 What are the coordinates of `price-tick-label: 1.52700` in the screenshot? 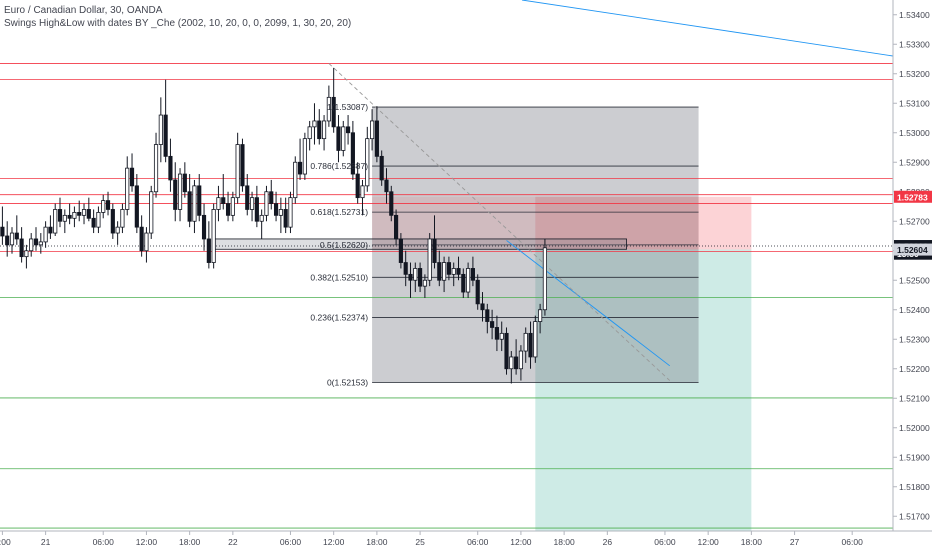 It's located at (914, 221).